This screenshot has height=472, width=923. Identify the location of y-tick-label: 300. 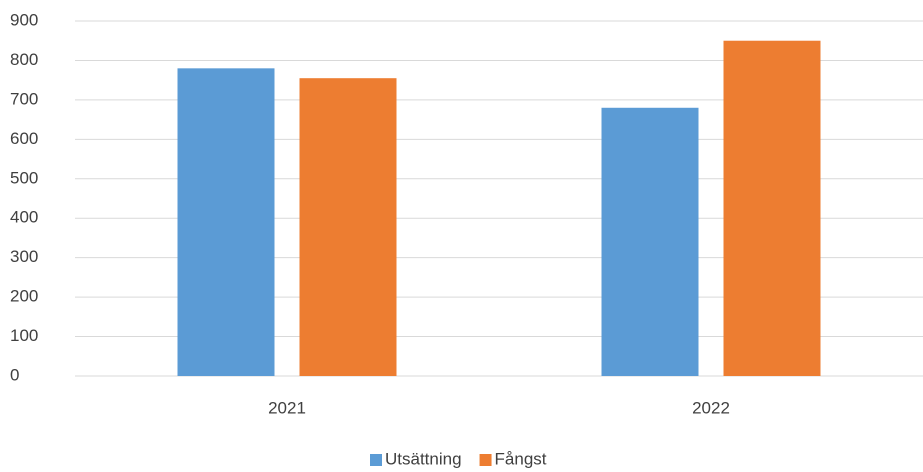
(24, 256).